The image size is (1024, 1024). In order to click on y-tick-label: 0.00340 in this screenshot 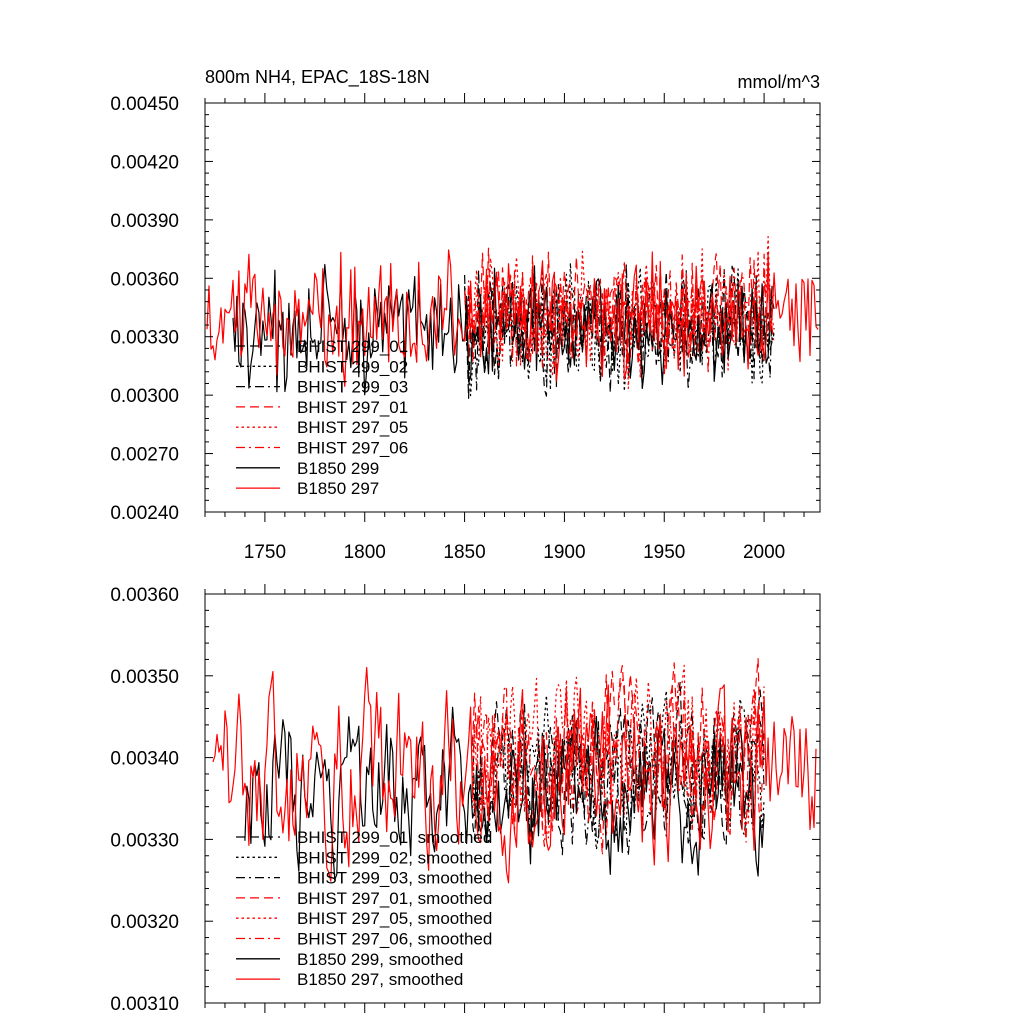, I will do `click(144, 759)`.